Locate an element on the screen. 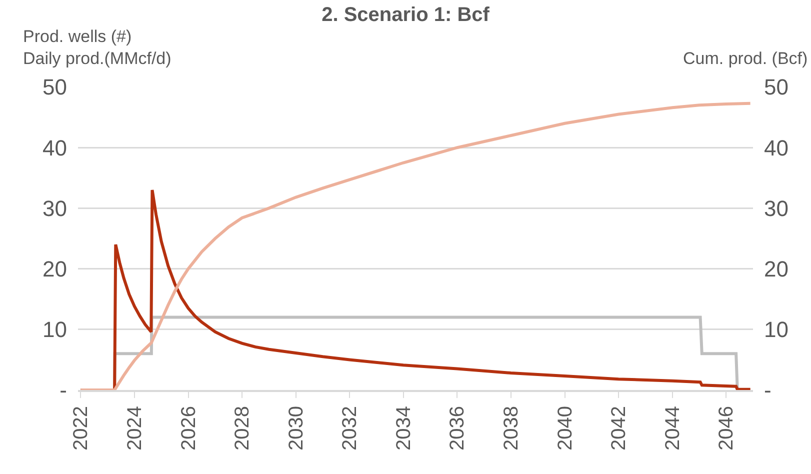 The image size is (811, 474). y-tick-label: 40 is located at coordinates (54, 147).